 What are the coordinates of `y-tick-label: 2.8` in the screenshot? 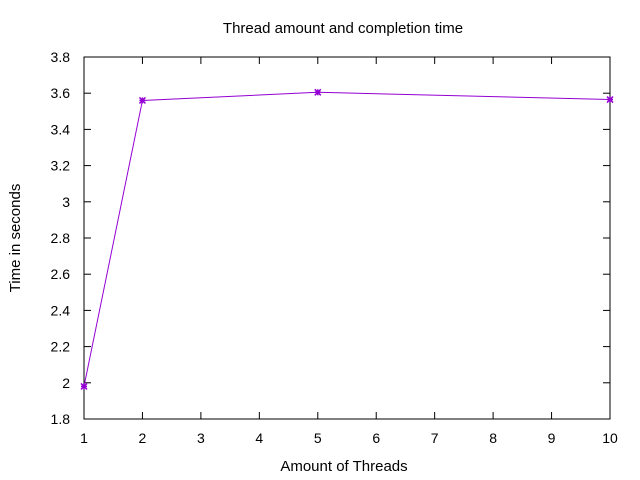 It's located at (61, 238).